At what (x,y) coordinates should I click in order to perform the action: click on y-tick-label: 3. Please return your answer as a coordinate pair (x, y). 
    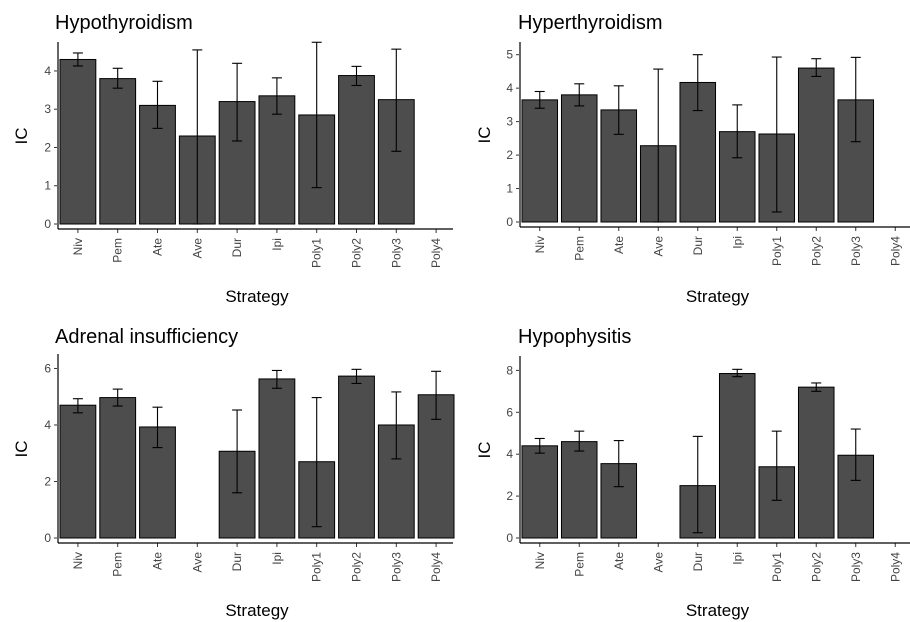
    Looking at the image, I should click on (509, 122).